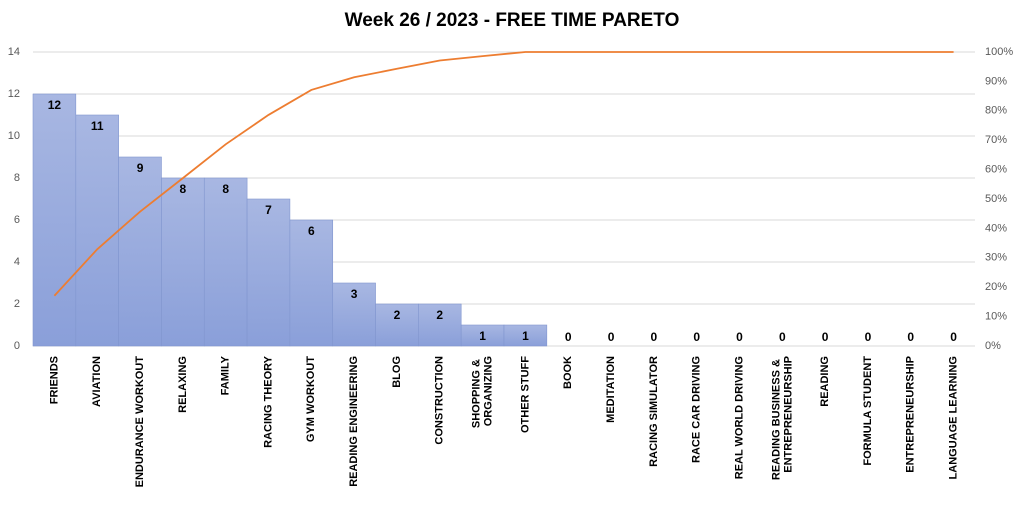 The image size is (1024, 509). What do you see at coordinates (996, 258) in the screenshot?
I see `y2-tick-label: 30%` at bounding box center [996, 258].